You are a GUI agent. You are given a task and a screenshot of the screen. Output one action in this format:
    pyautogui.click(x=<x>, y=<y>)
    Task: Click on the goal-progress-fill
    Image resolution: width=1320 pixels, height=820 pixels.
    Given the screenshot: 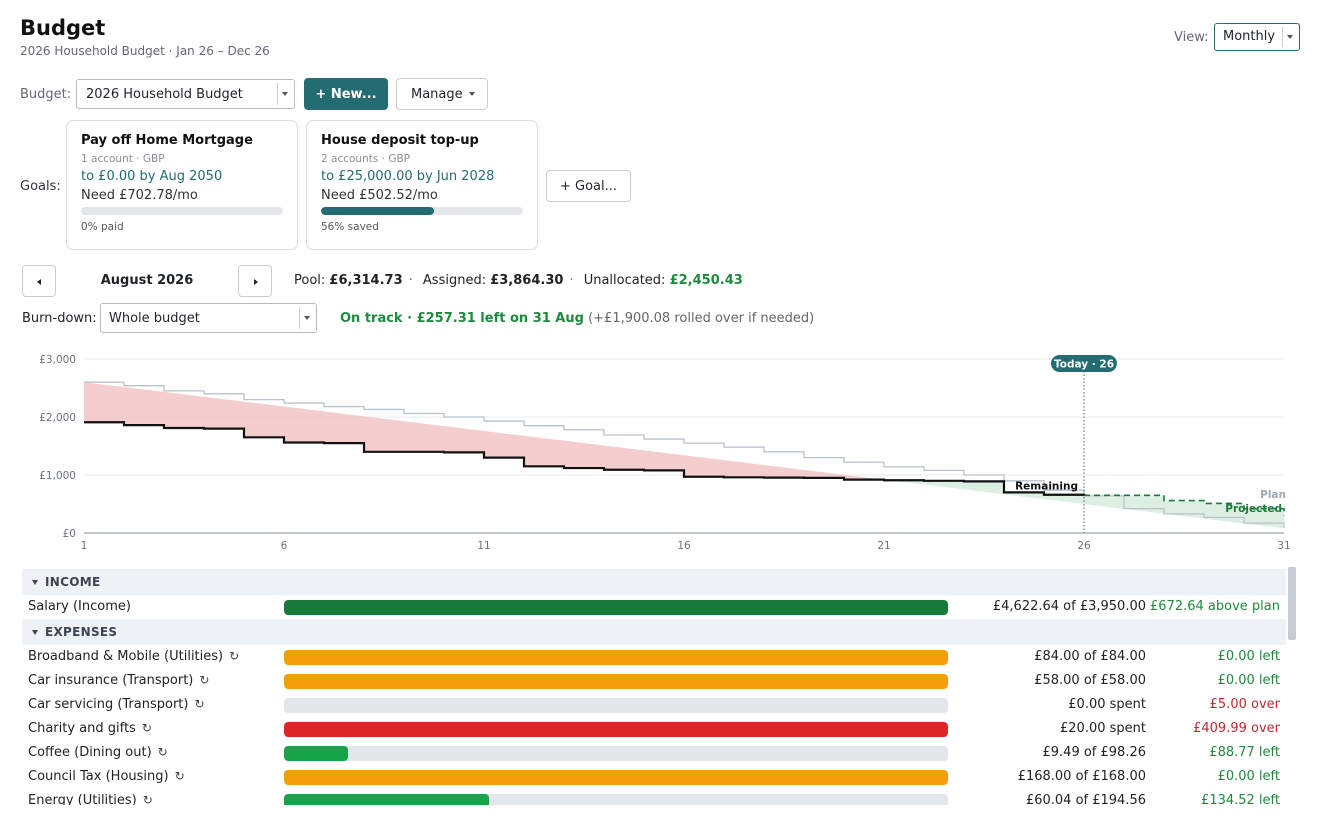 What is the action you would take?
    pyautogui.click(x=378, y=211)
    